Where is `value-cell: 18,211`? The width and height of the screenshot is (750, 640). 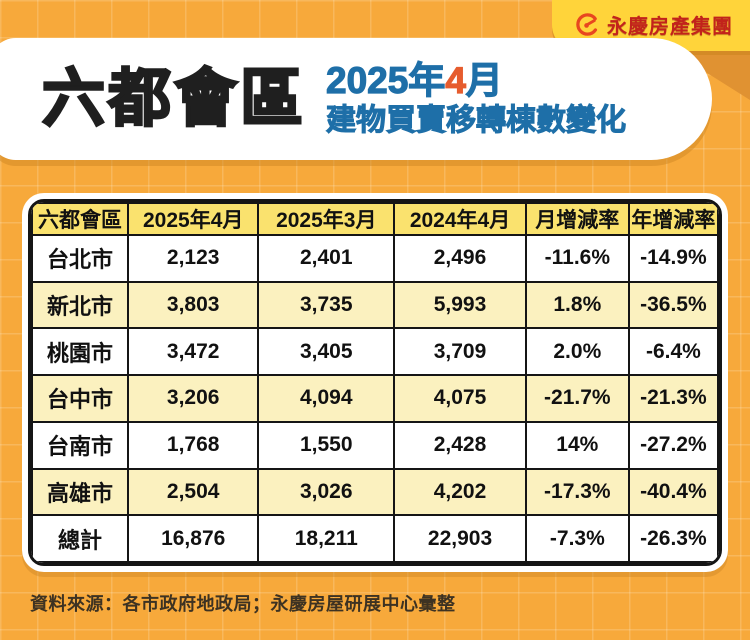
value-cell: 18,211 is located at coordinates (326, 538).